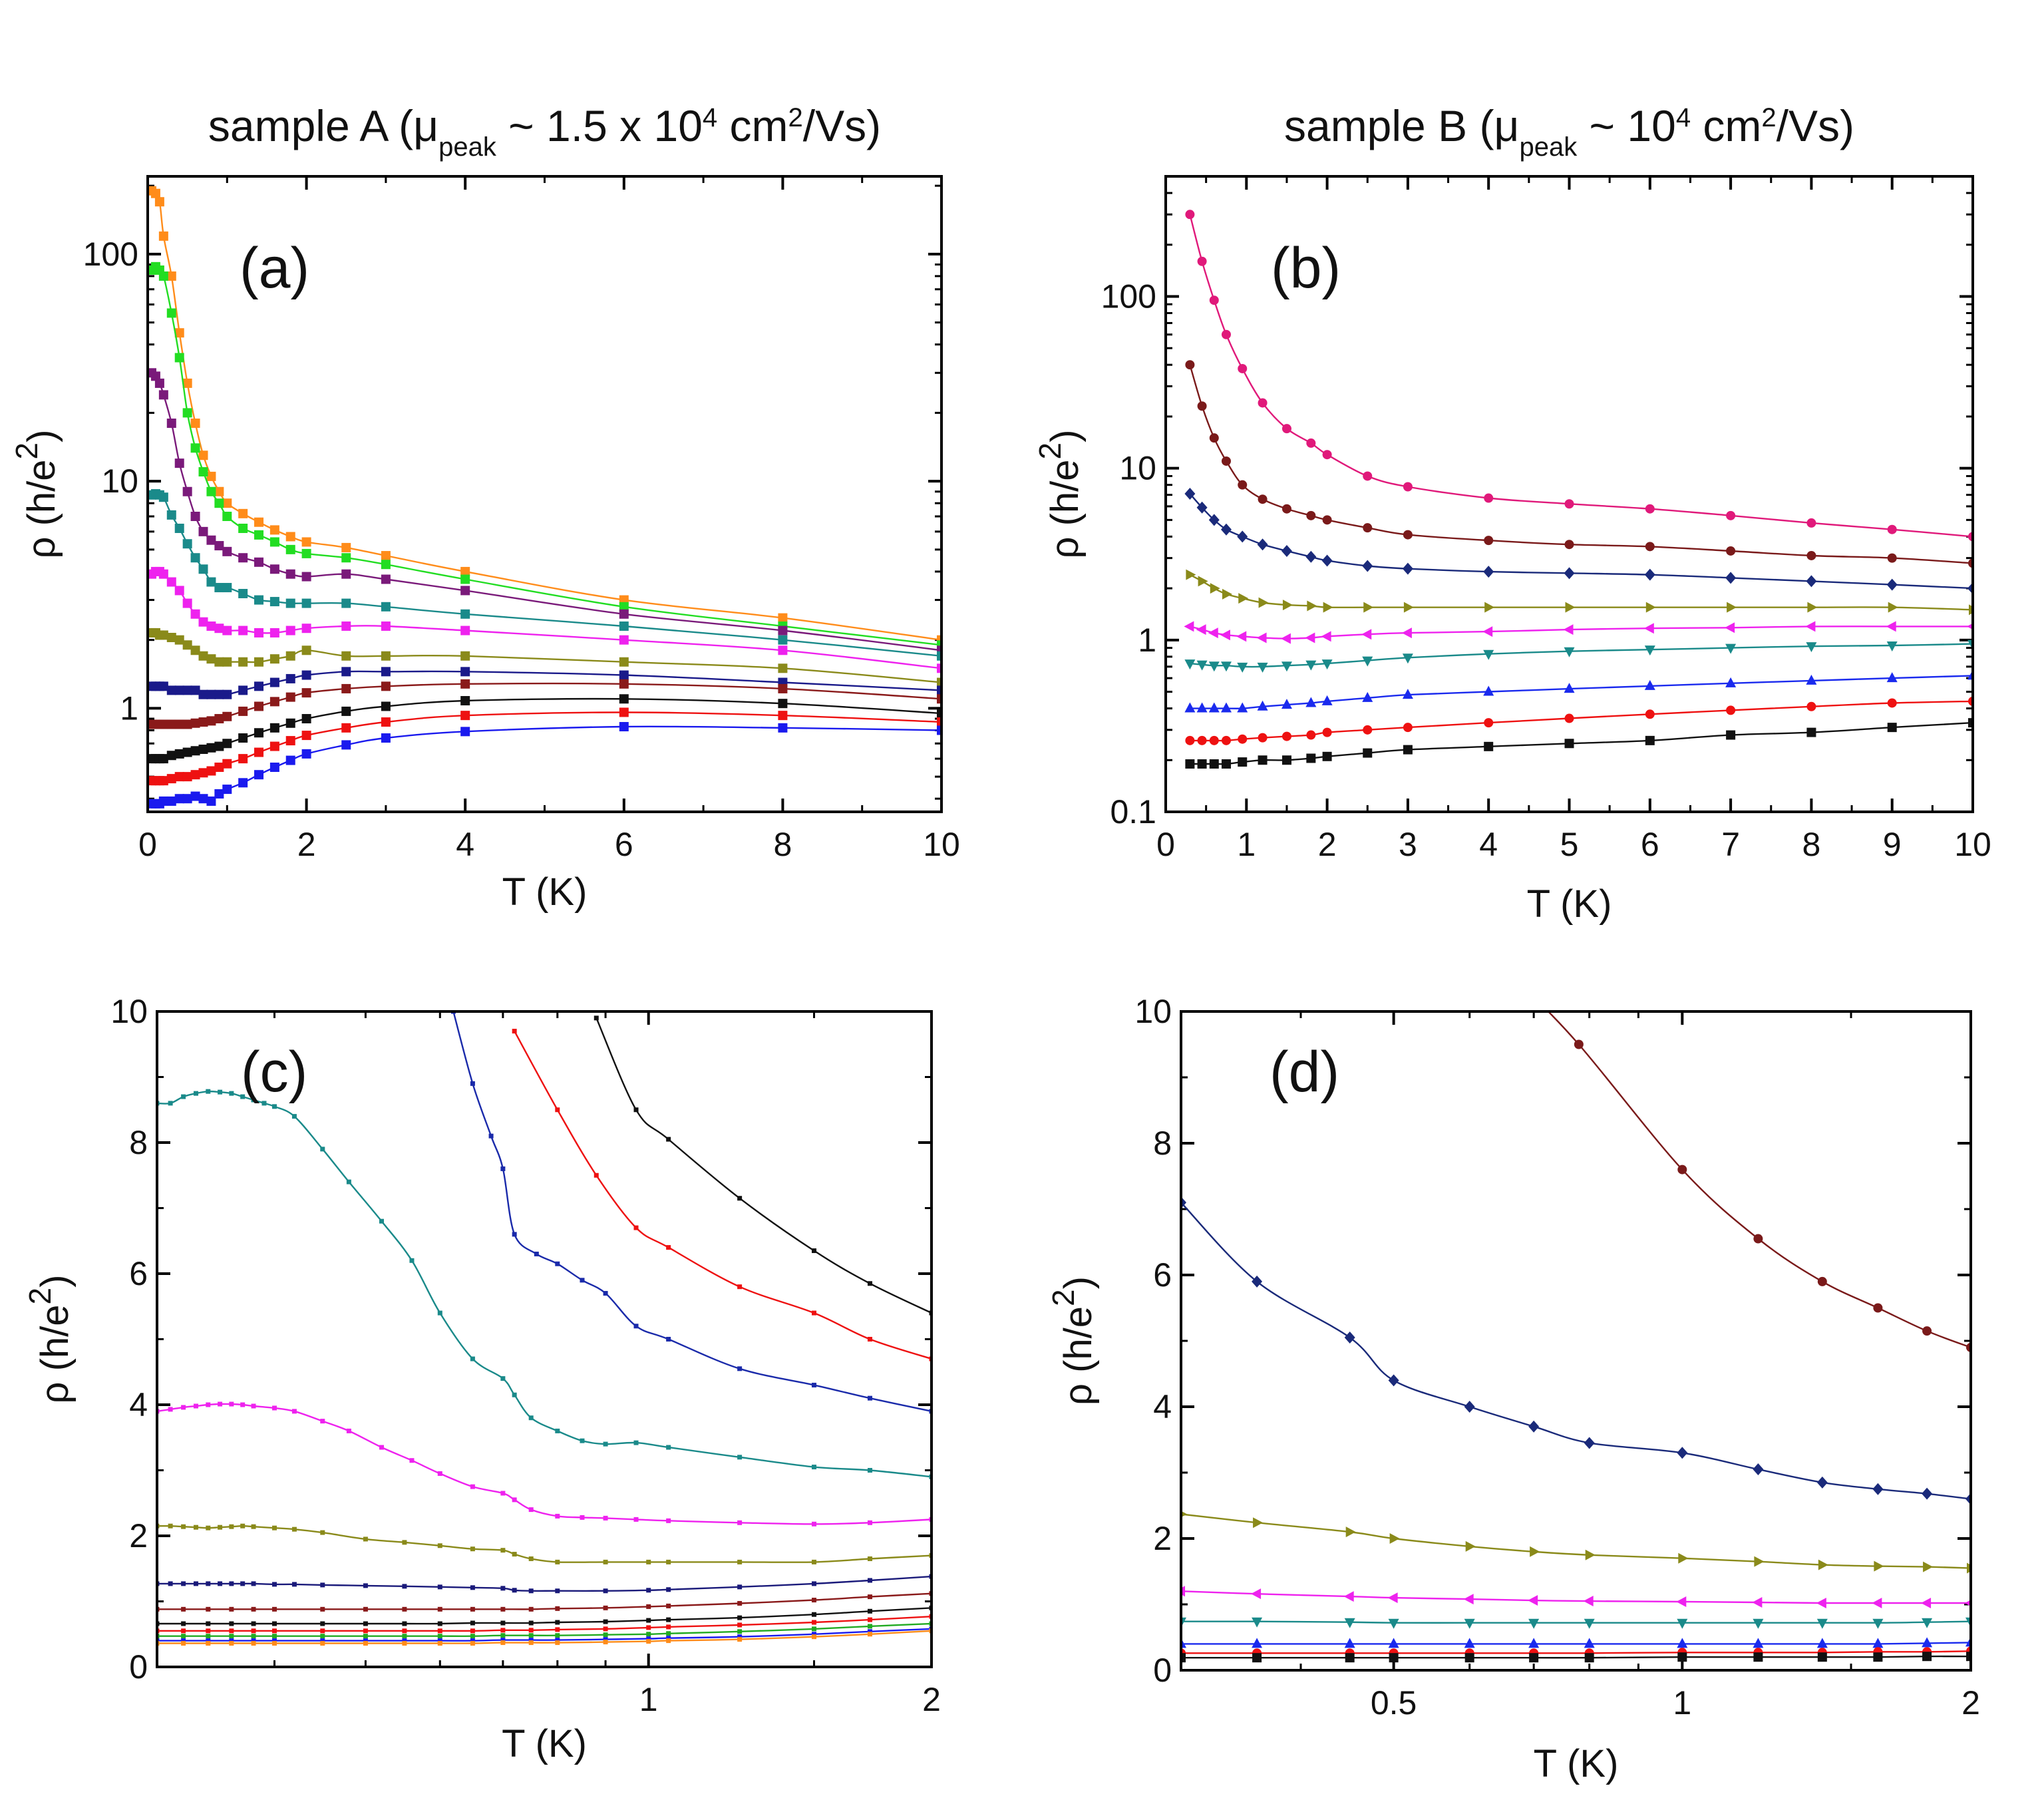 The image size is (2044, 1804). What do you see at coordinates (1893, 607) in the screenshot?
I see `panel-b-series-3-point` at bounding box center [1893, 607].